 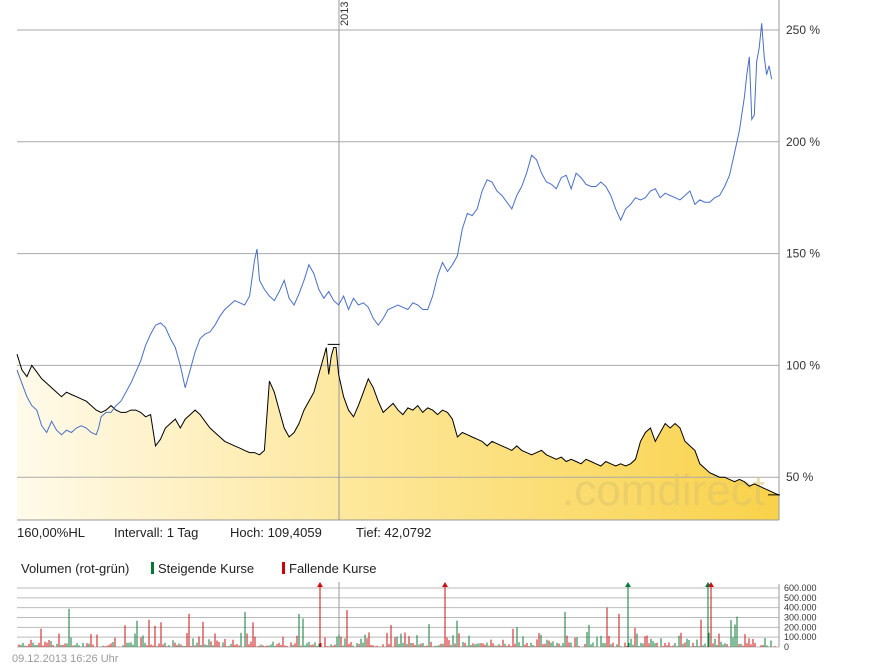 I want to click on legend-falling: Fallende Kurse, so click(x=329, y=568).